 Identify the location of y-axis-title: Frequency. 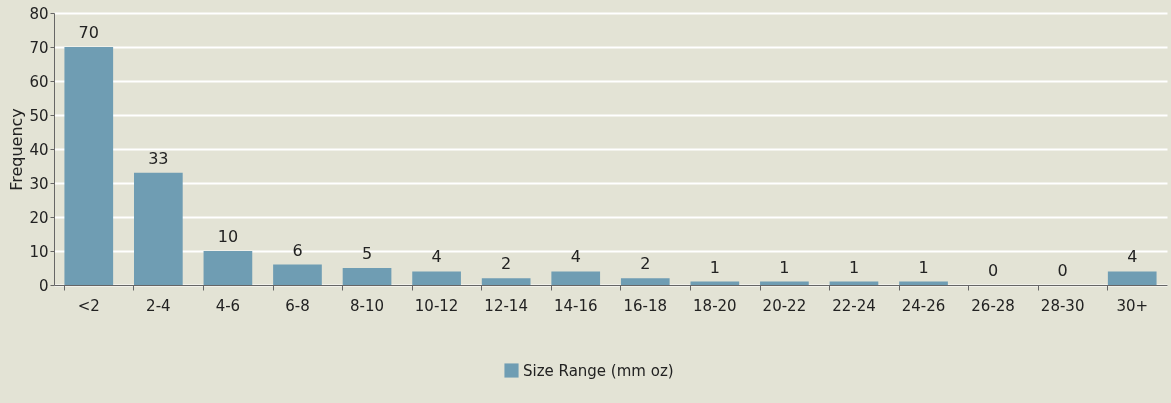
(17, 149).